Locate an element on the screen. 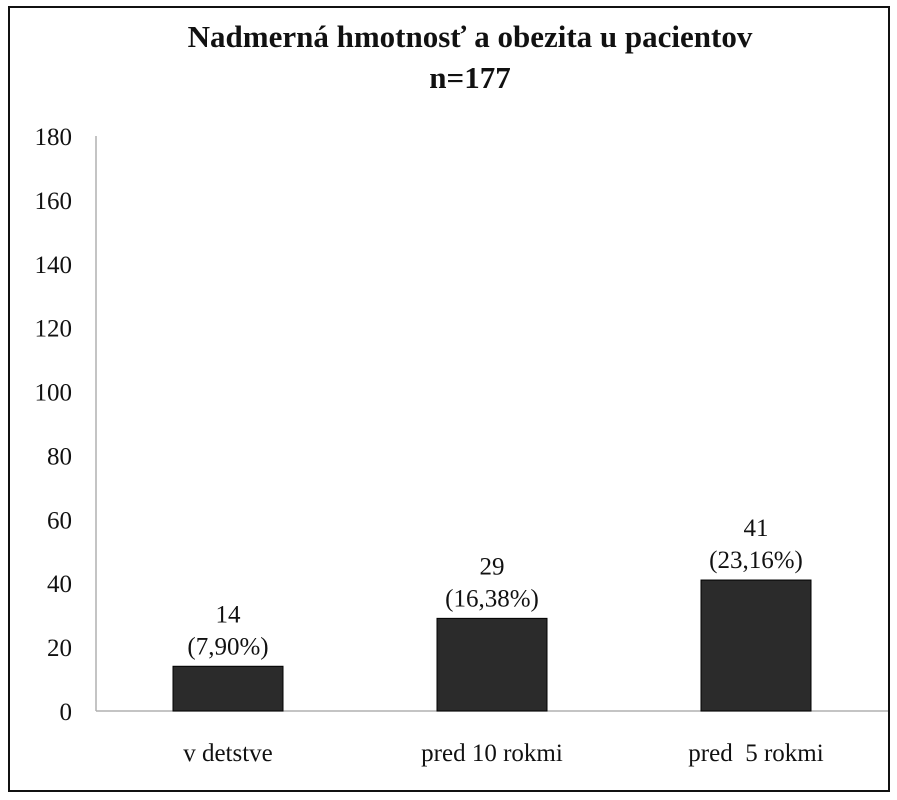 The height and width of the screenshot is (800, 897). y-tick-label: 160 is located at coordinates (54, 201).